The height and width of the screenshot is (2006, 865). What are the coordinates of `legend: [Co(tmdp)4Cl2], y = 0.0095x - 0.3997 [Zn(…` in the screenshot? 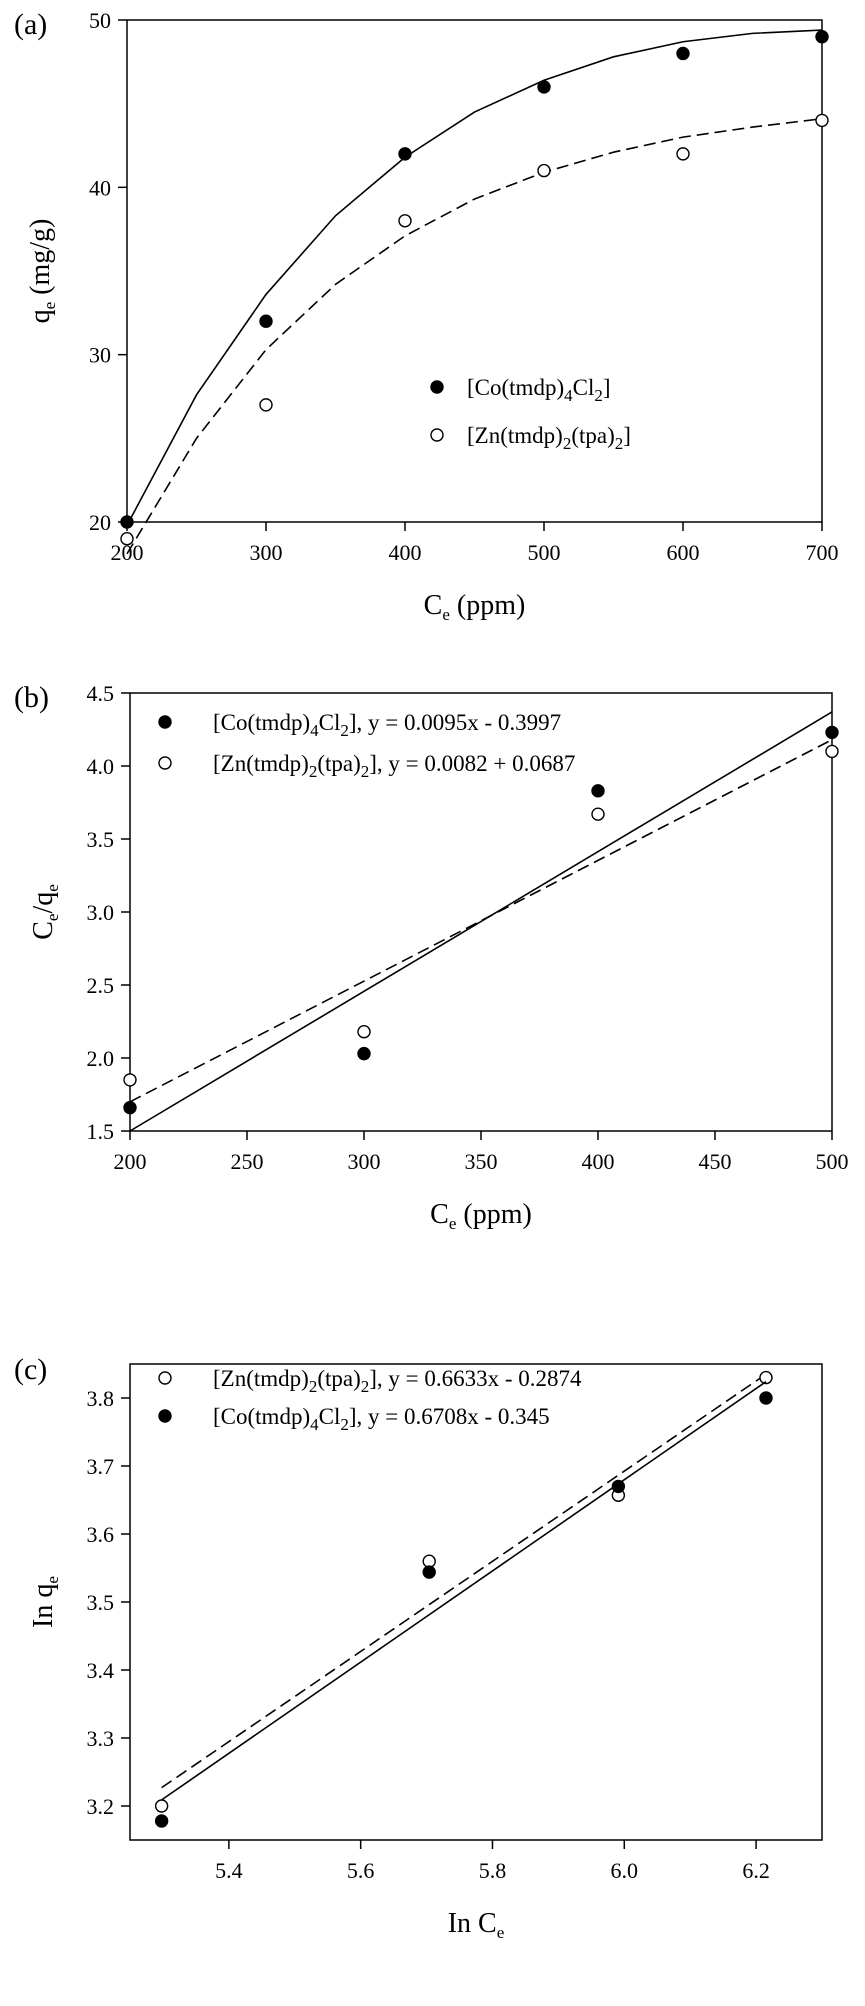 It's located at (366, 745).